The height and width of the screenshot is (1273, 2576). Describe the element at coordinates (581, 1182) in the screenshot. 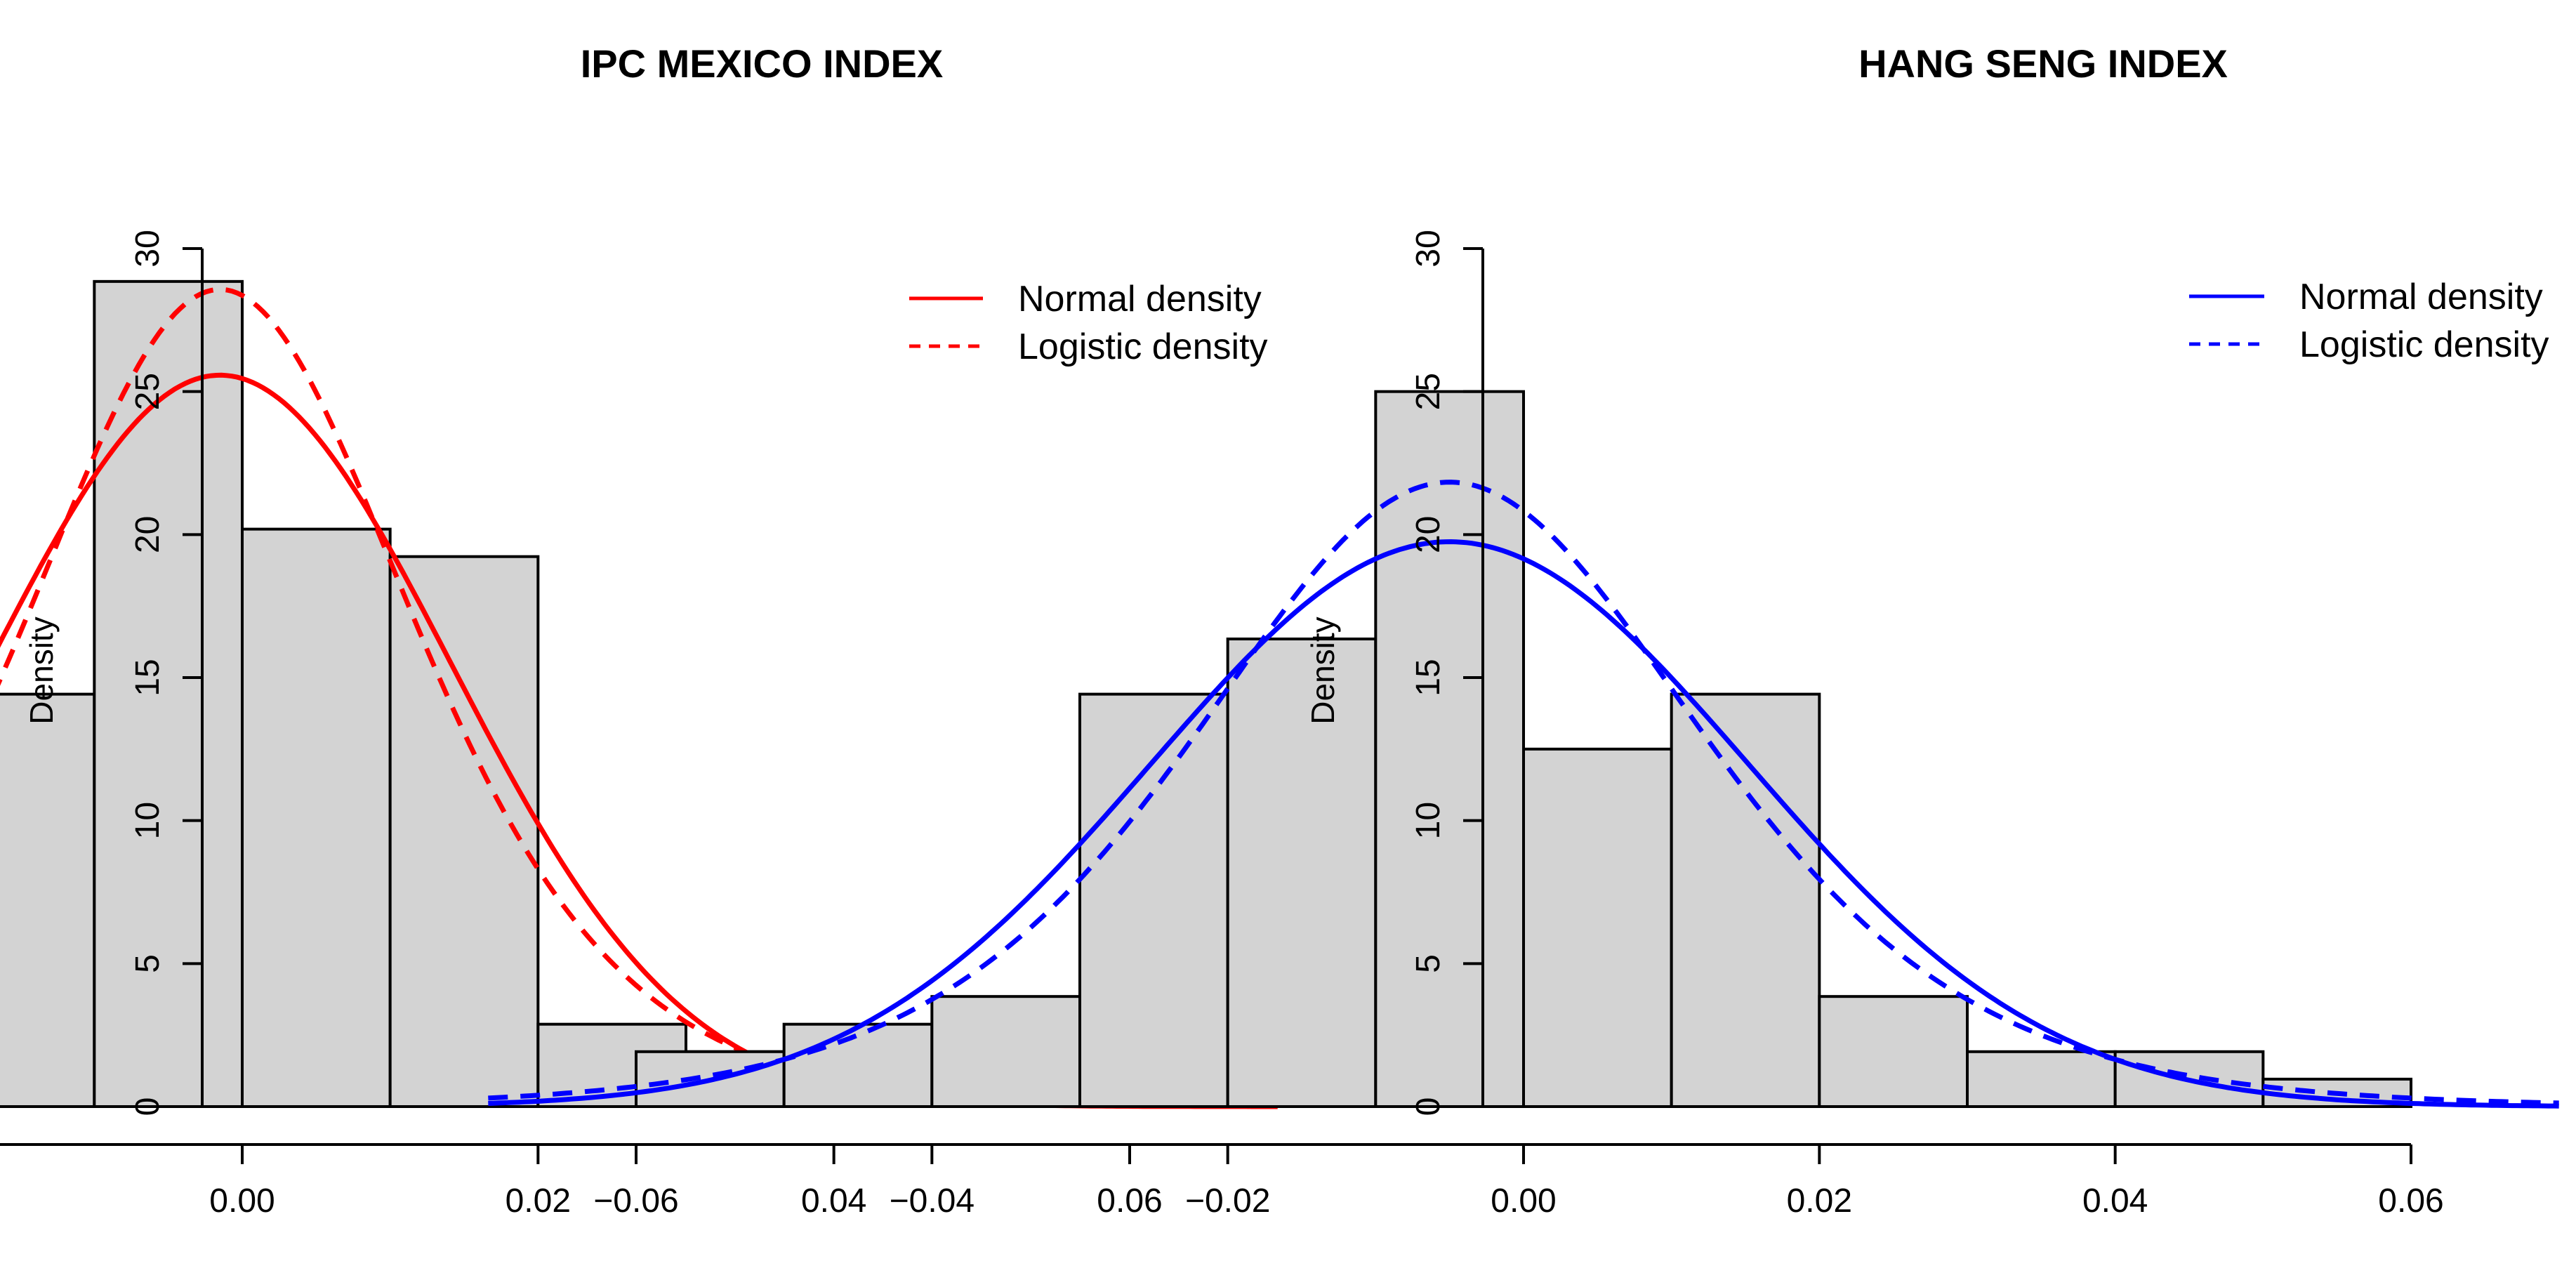

I see `x-axis: −0.06−0.04−0.020.000.020.040.06` at that location.